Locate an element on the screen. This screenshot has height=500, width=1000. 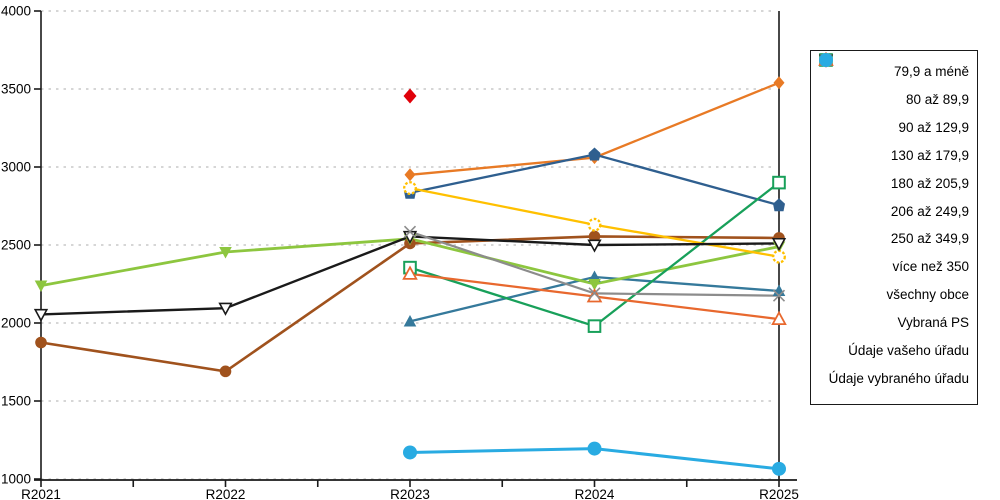
y-tick-label: 2000 is located at coordinates (16, 323).